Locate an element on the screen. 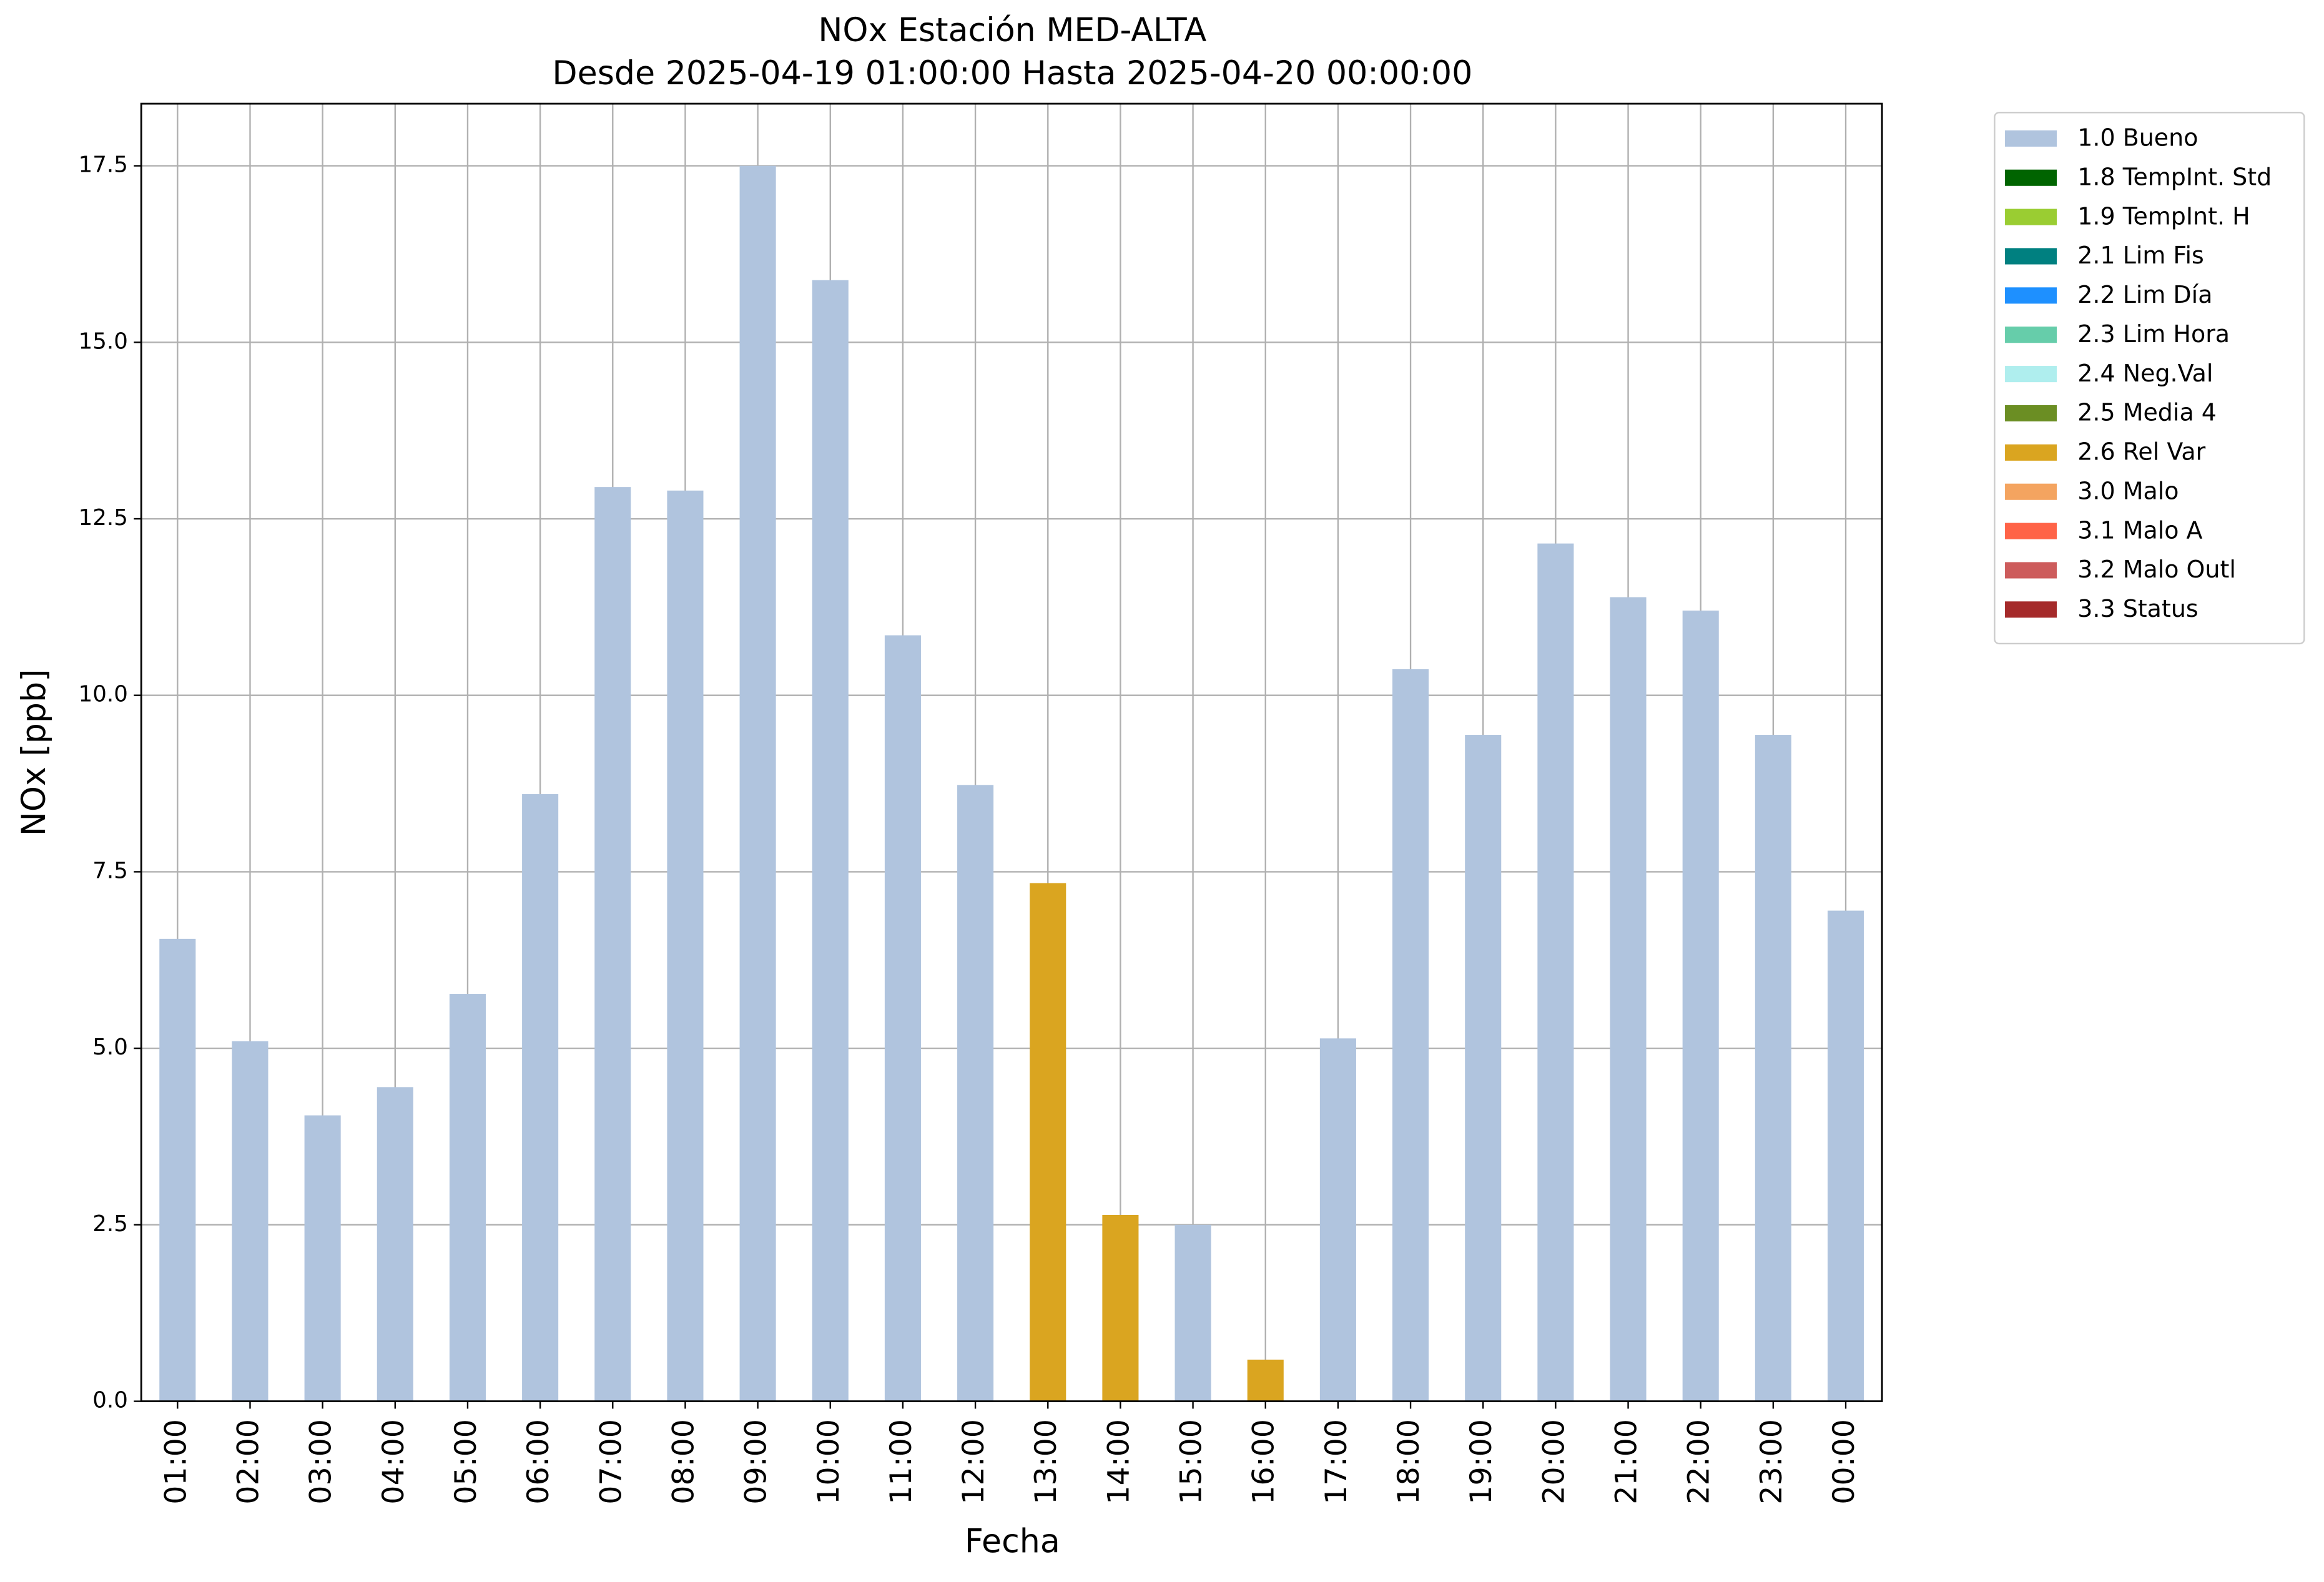  legend-box is located at coordinates (2149, 378).